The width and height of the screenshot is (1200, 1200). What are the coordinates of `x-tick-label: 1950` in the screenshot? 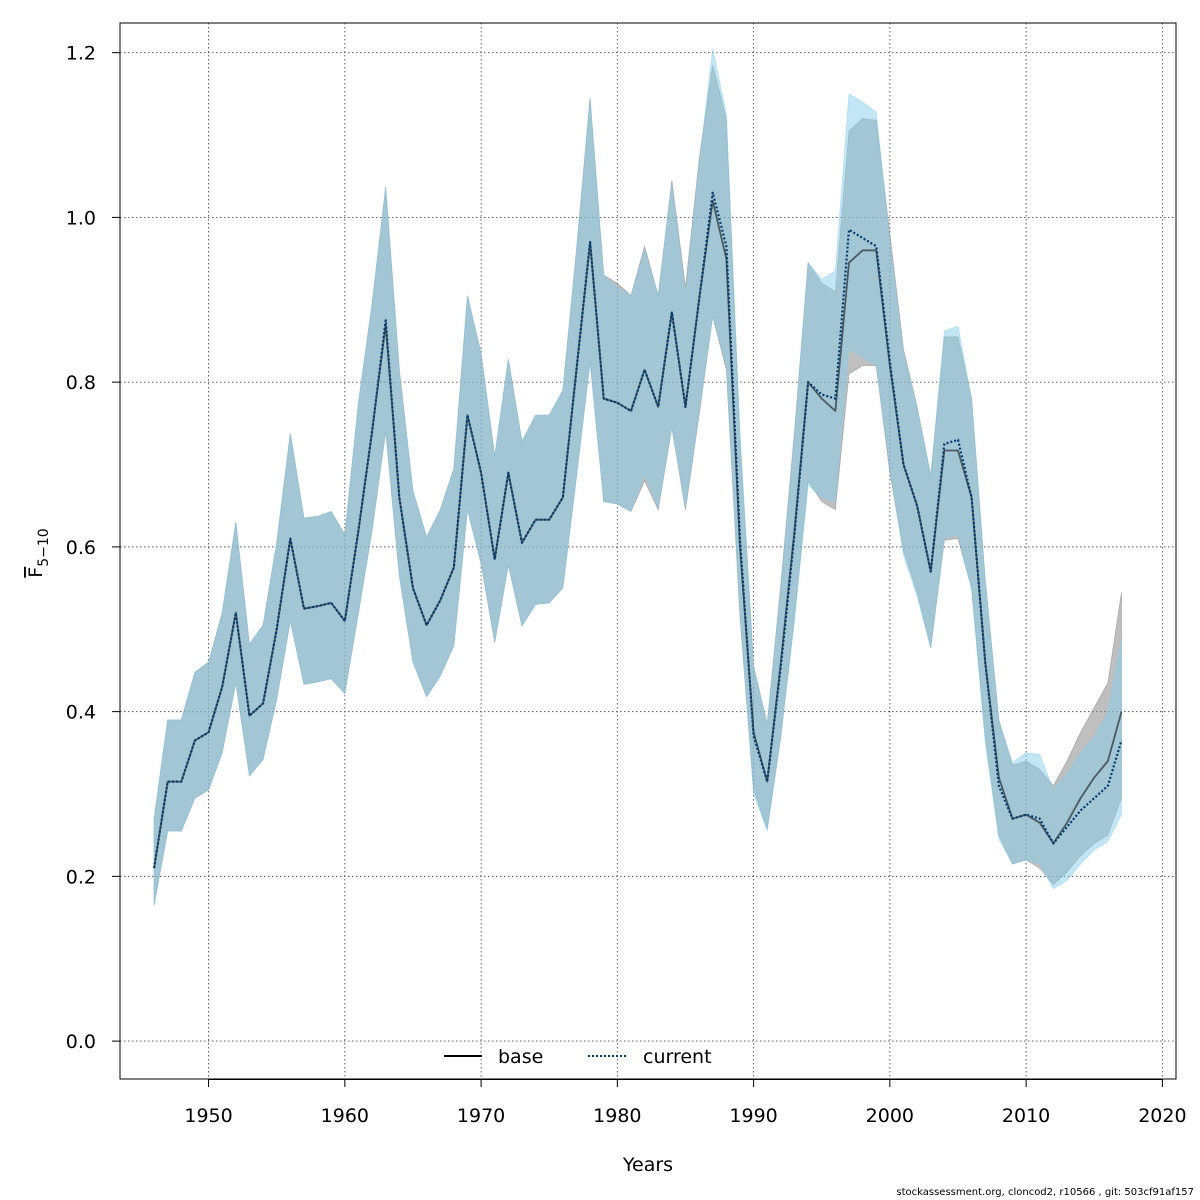 It's located at (208, 1116).